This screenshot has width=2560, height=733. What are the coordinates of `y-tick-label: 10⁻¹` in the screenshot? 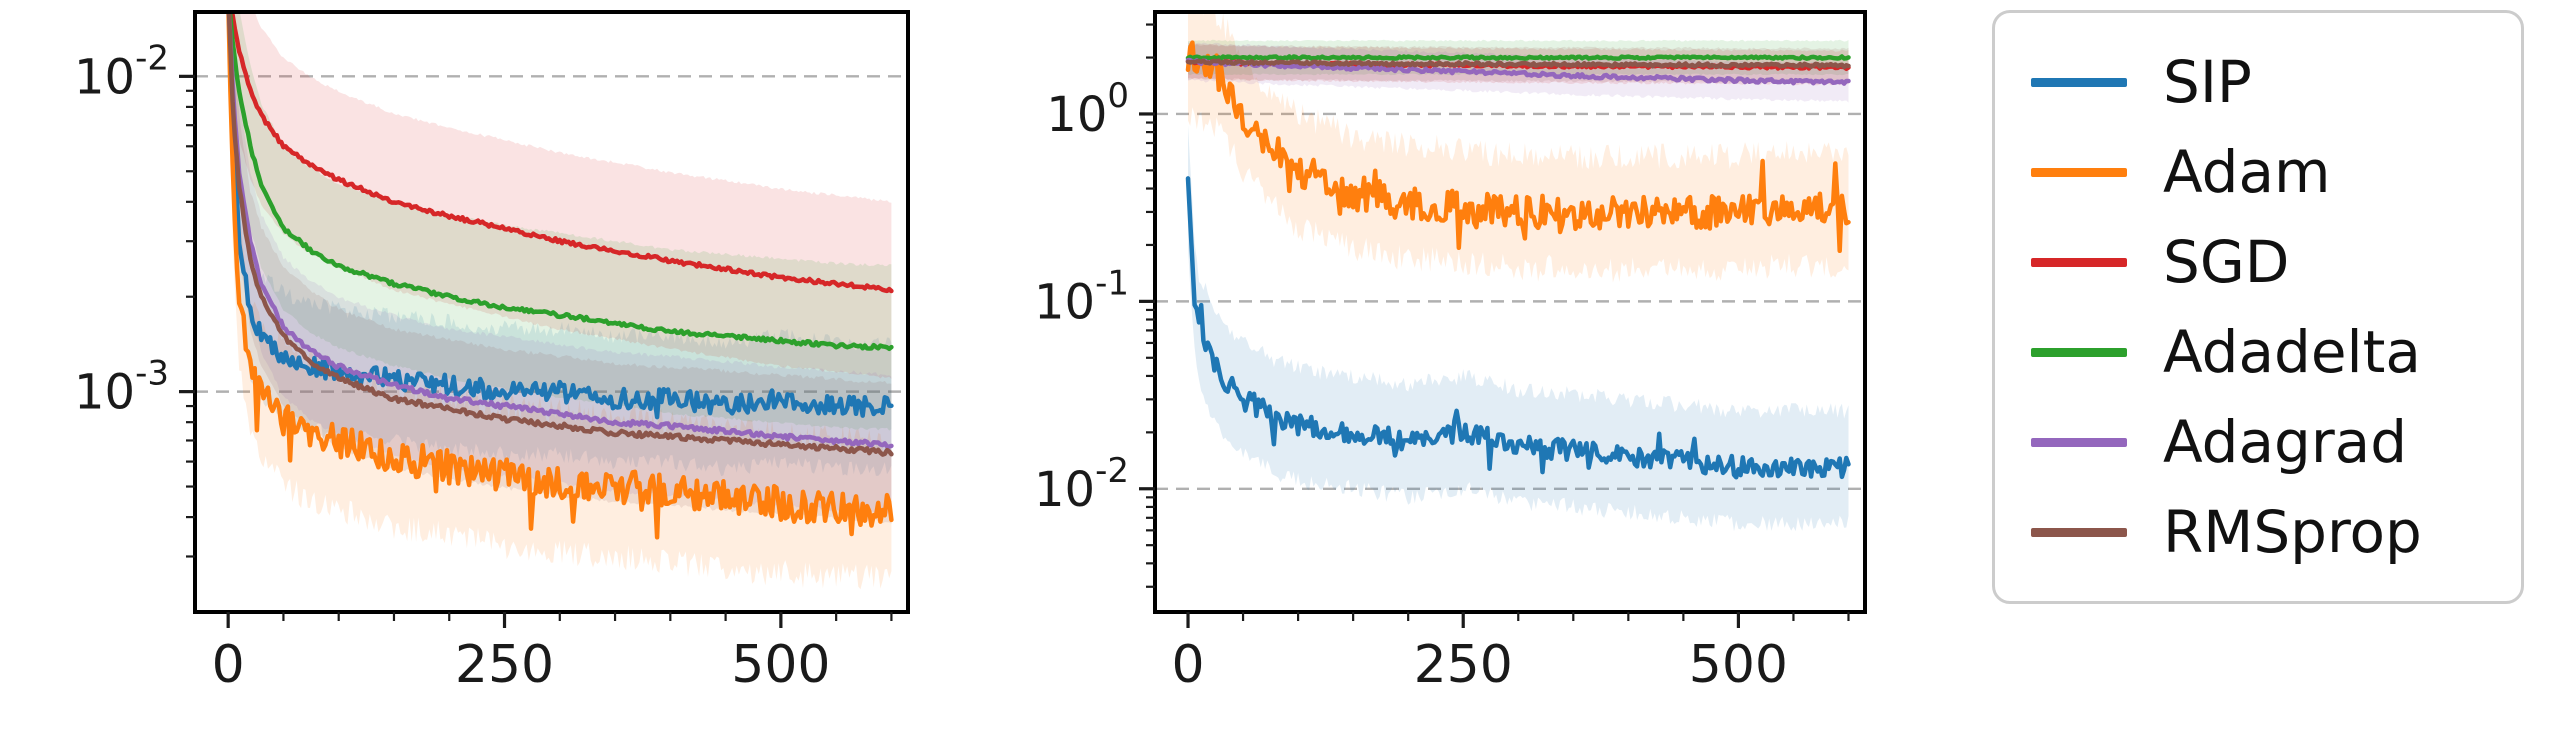 It's located at (1081, 296).